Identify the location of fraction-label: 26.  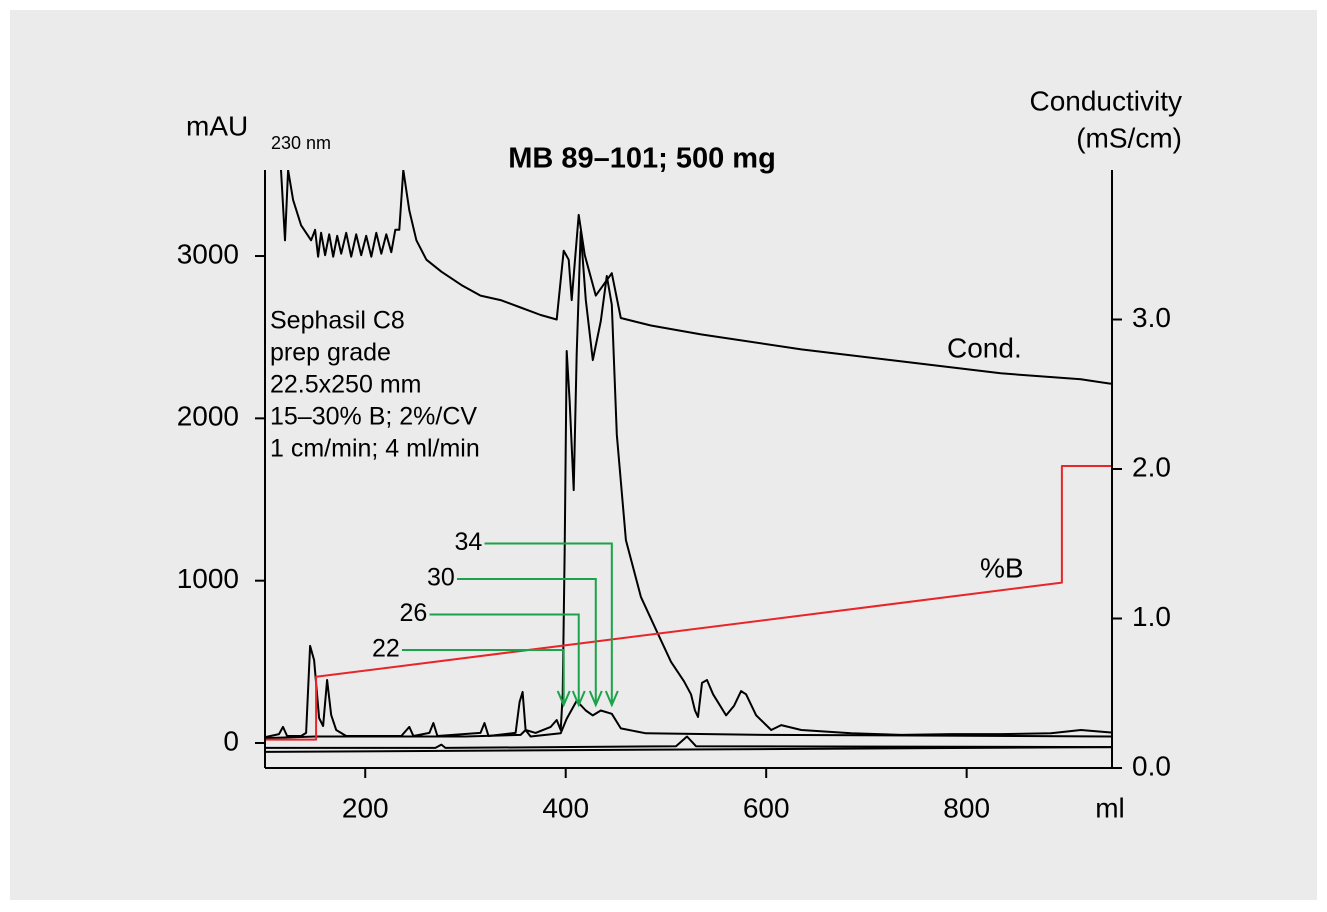
(414, 613).